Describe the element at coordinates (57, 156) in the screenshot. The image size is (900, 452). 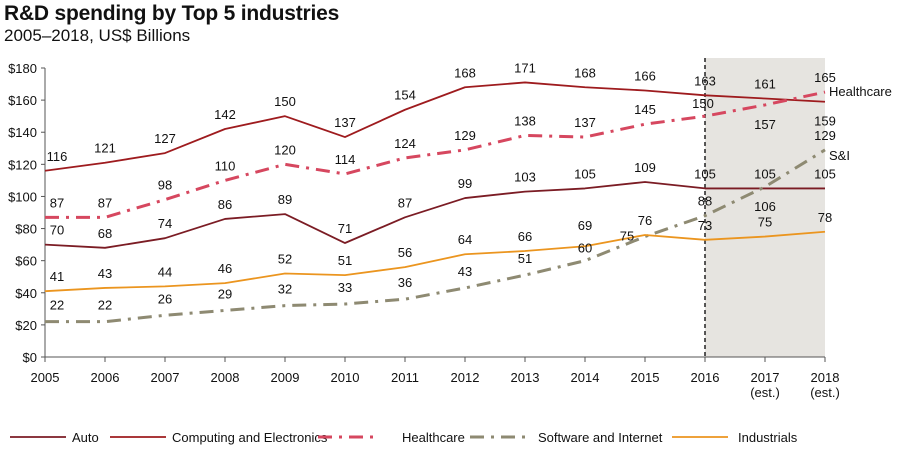
I see `data-label-computing-and-electronics: 116` at that location.